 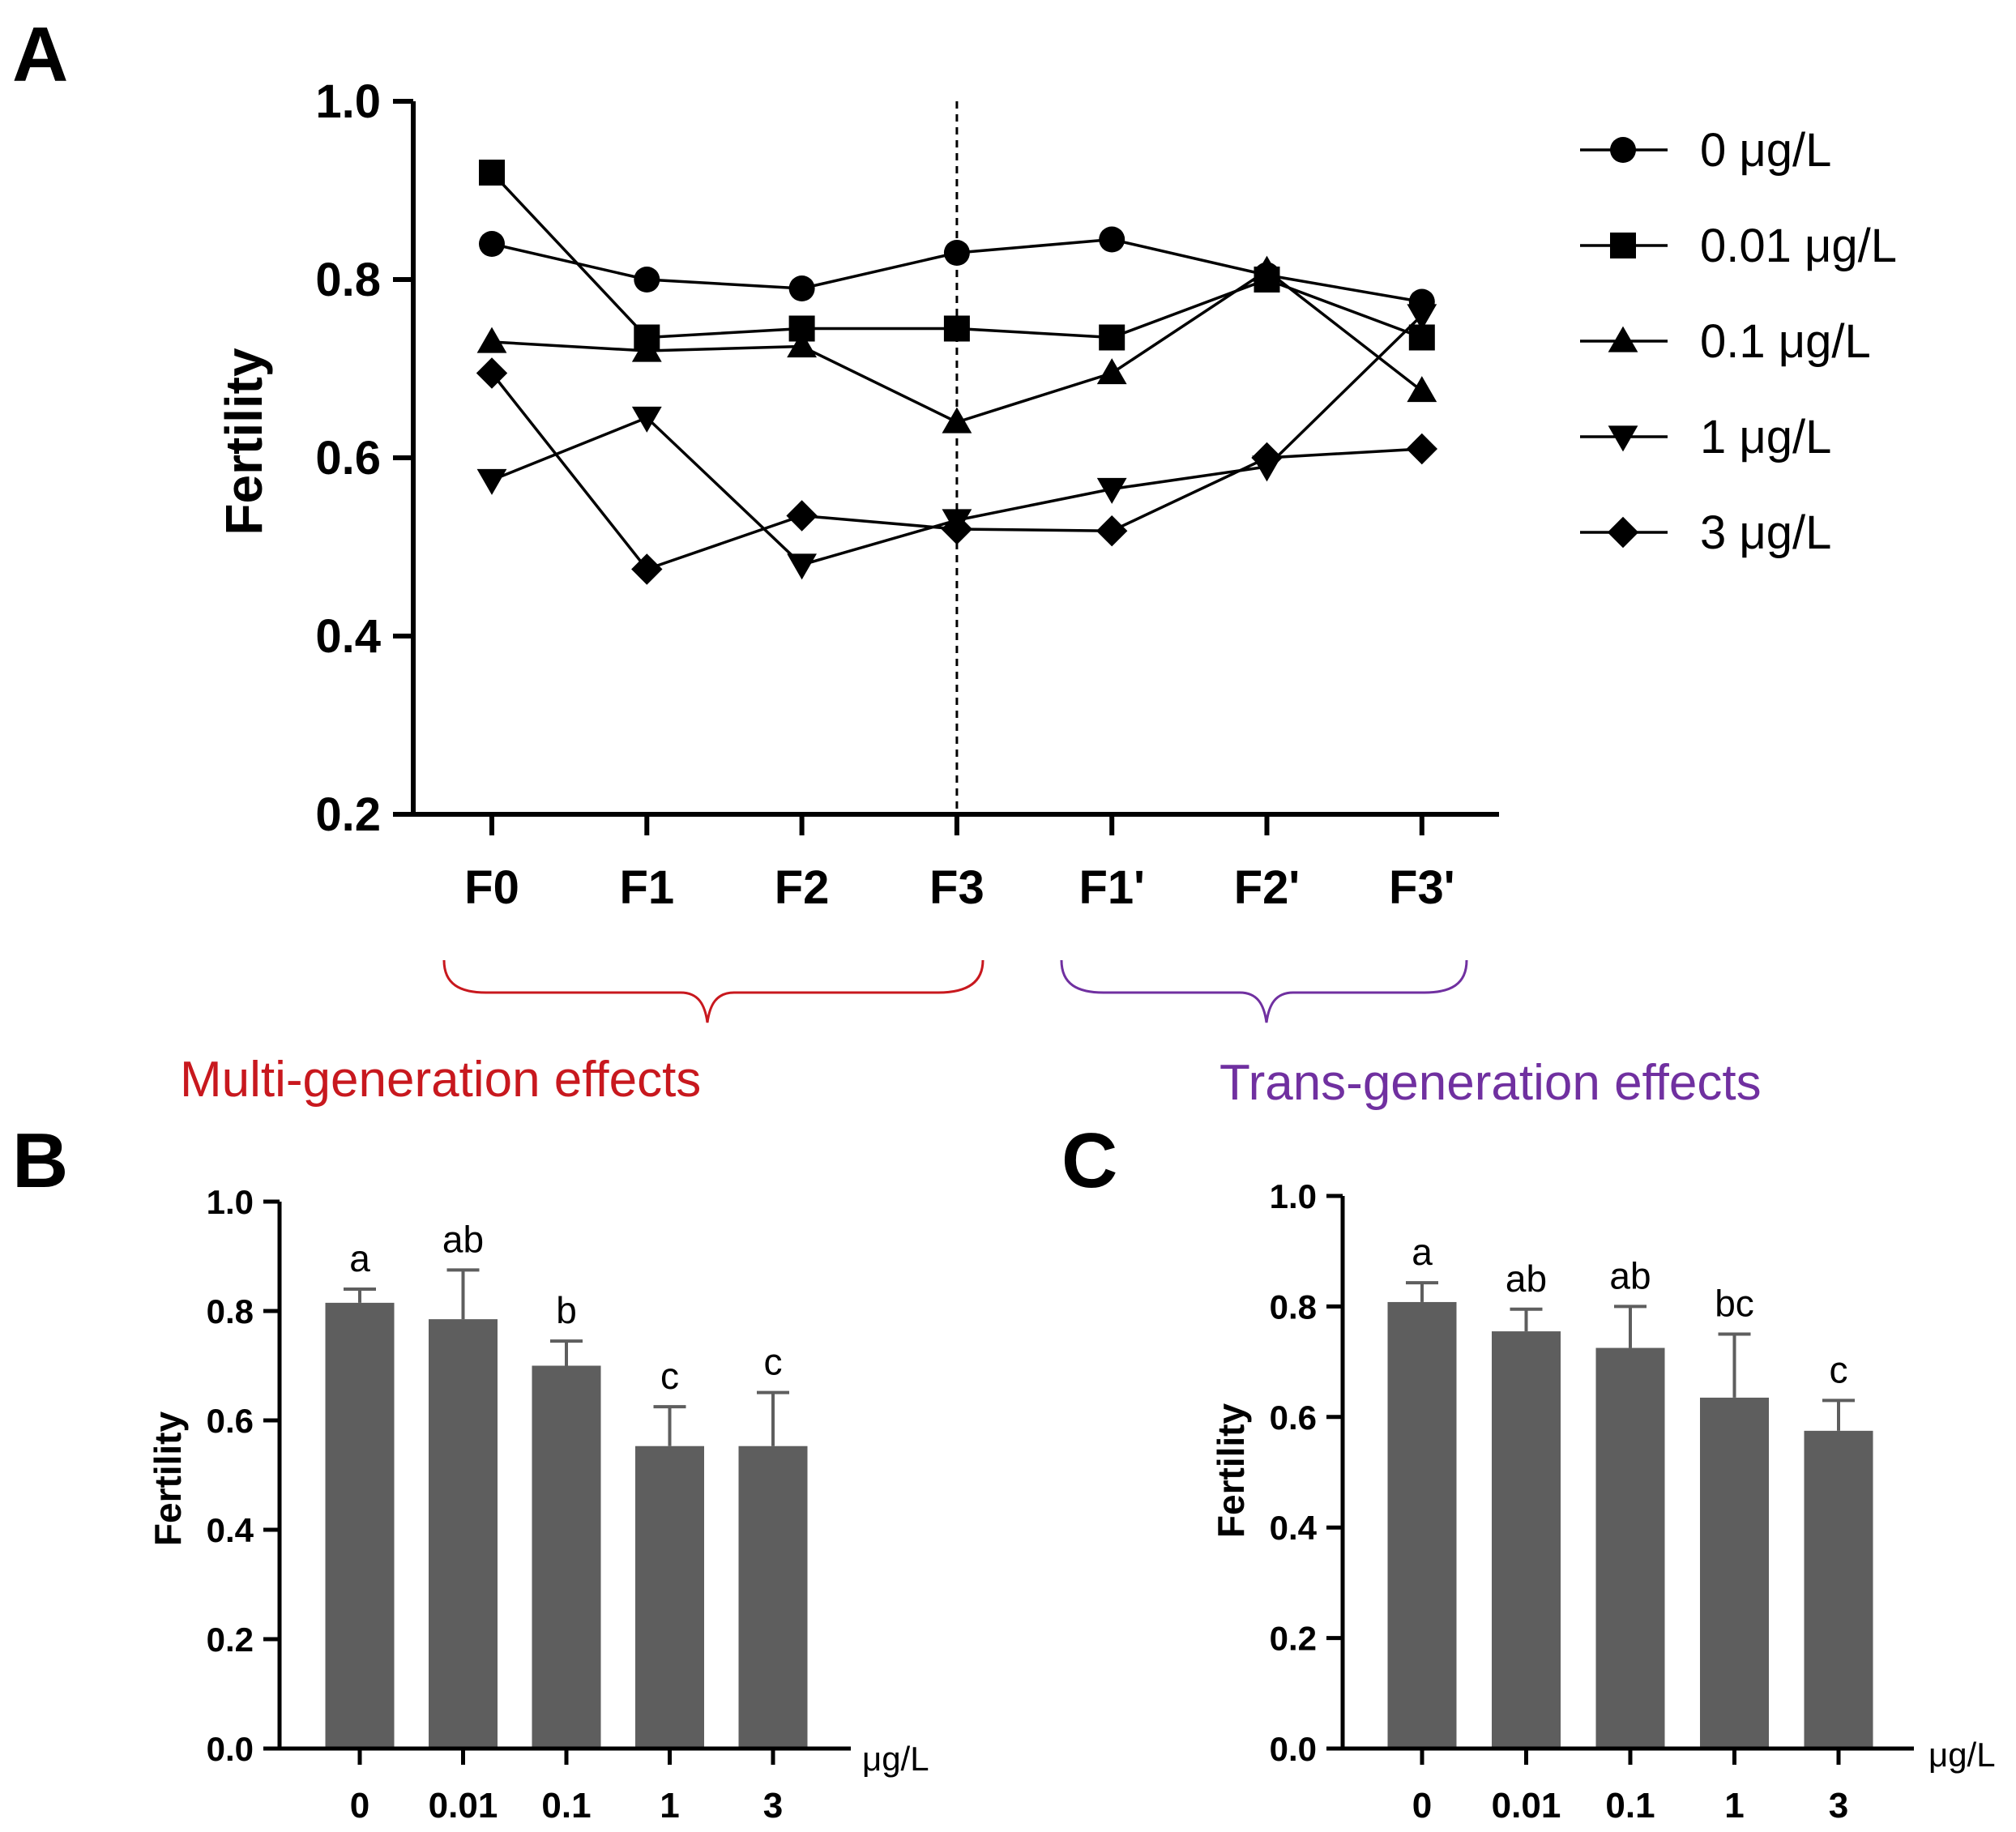 I want to click on legend-label-0-1-g-l: 0.1 μg/L, so click(x=1785, y=341).